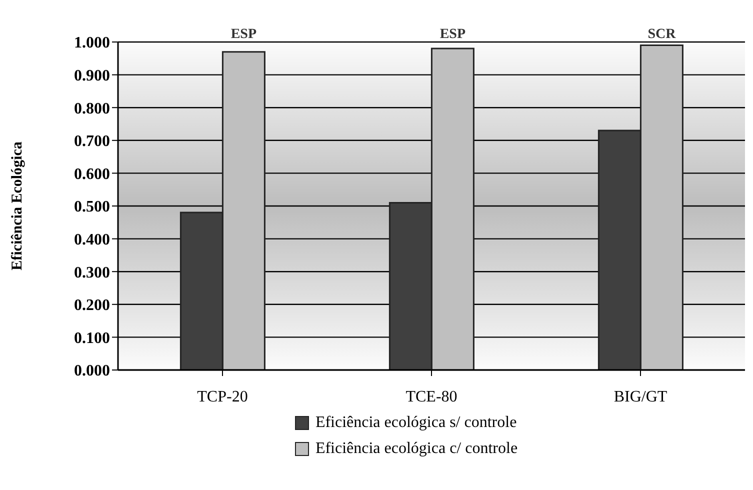 The image size is (753, 490). Describe the element at coordinates (92, 338) in the screenshot. I see `y-tick-label: 0.100` at that location.